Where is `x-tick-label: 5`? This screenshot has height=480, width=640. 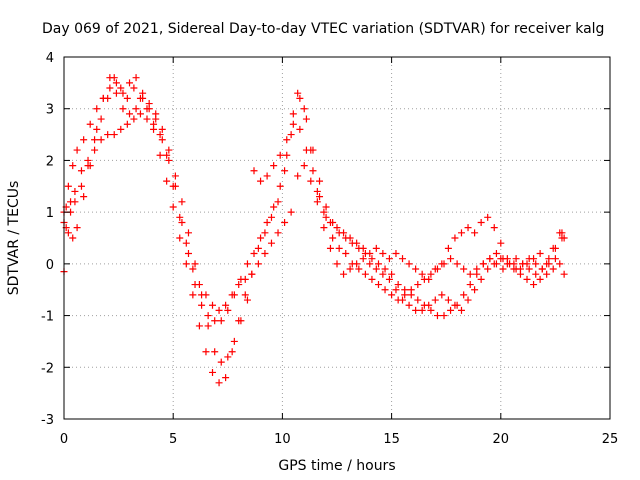 x-tick-label: 5 is located at coordinates (173, 439).